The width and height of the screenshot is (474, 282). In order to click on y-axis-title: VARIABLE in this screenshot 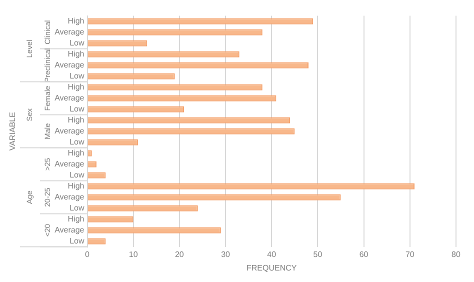, I will do `click(13, 131)`.